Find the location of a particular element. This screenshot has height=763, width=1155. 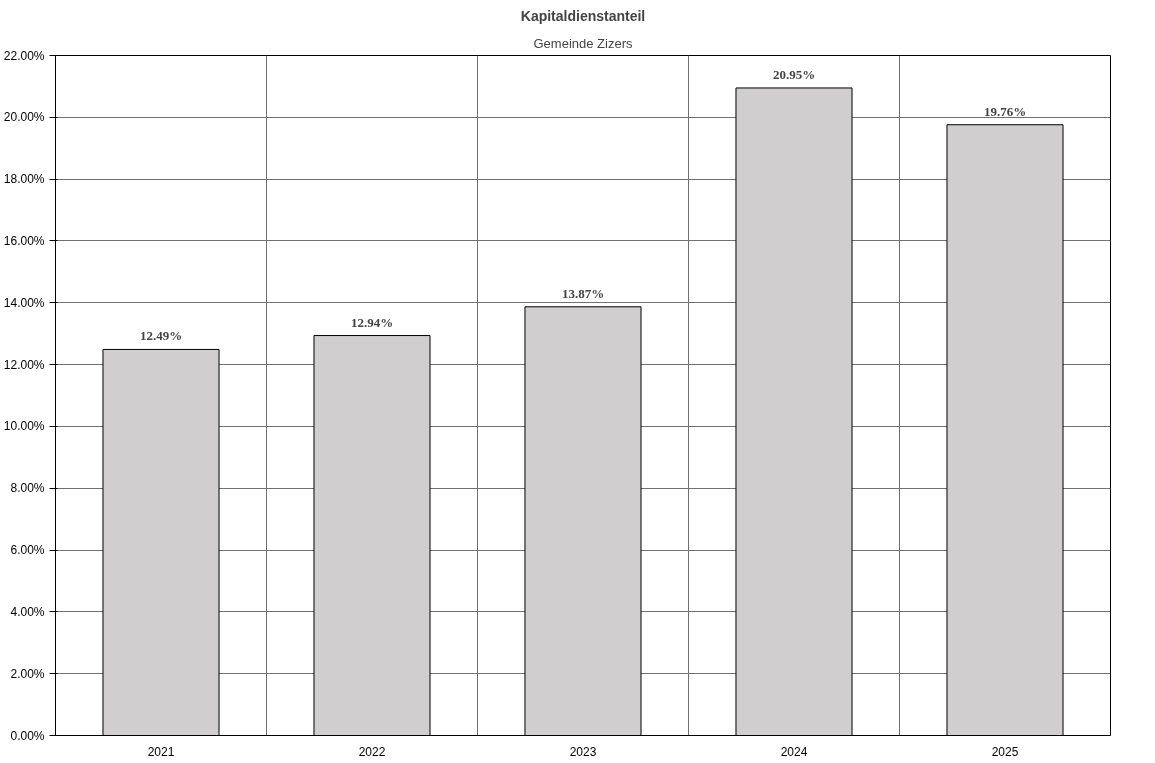

data-label: 12.94% is located at coordinates (372, 322).